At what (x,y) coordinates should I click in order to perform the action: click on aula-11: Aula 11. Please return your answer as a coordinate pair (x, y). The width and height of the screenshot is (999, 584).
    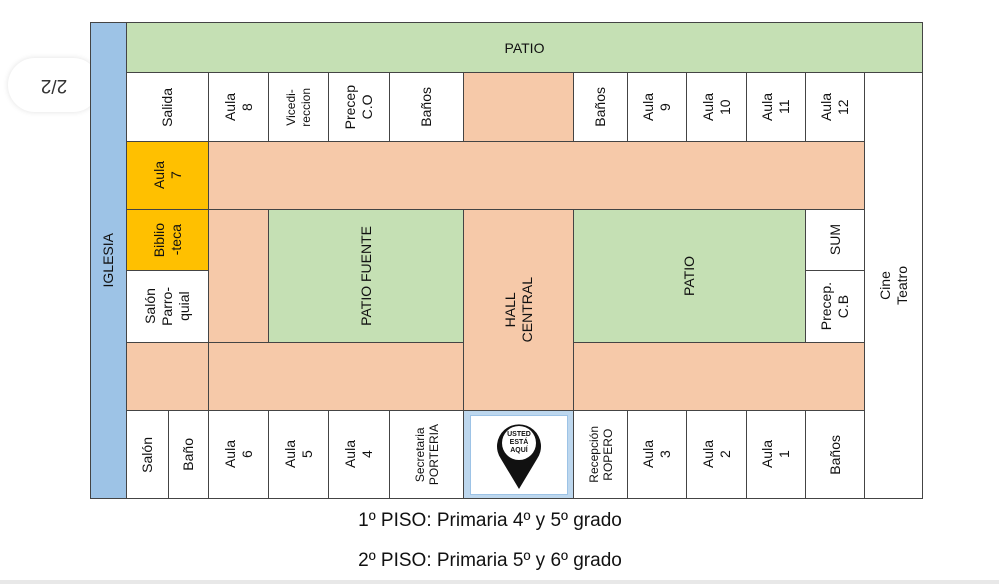
    Looking at the image, I should click on (776, 107).